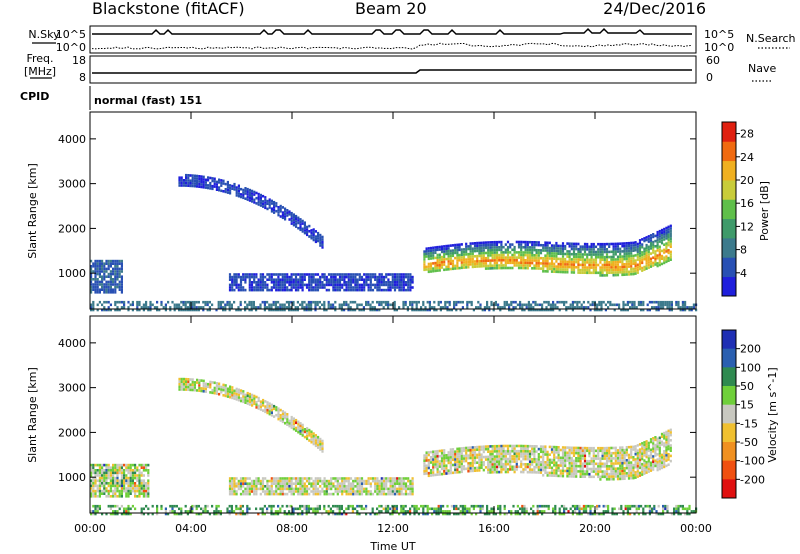 Image resolution: width=800 pixels, height=554 pixels. What do you see at coordinates (168, 9) in the screenshot?
I see `station-title: Blackstone (fitACF)` at bounding box center [168, 9].